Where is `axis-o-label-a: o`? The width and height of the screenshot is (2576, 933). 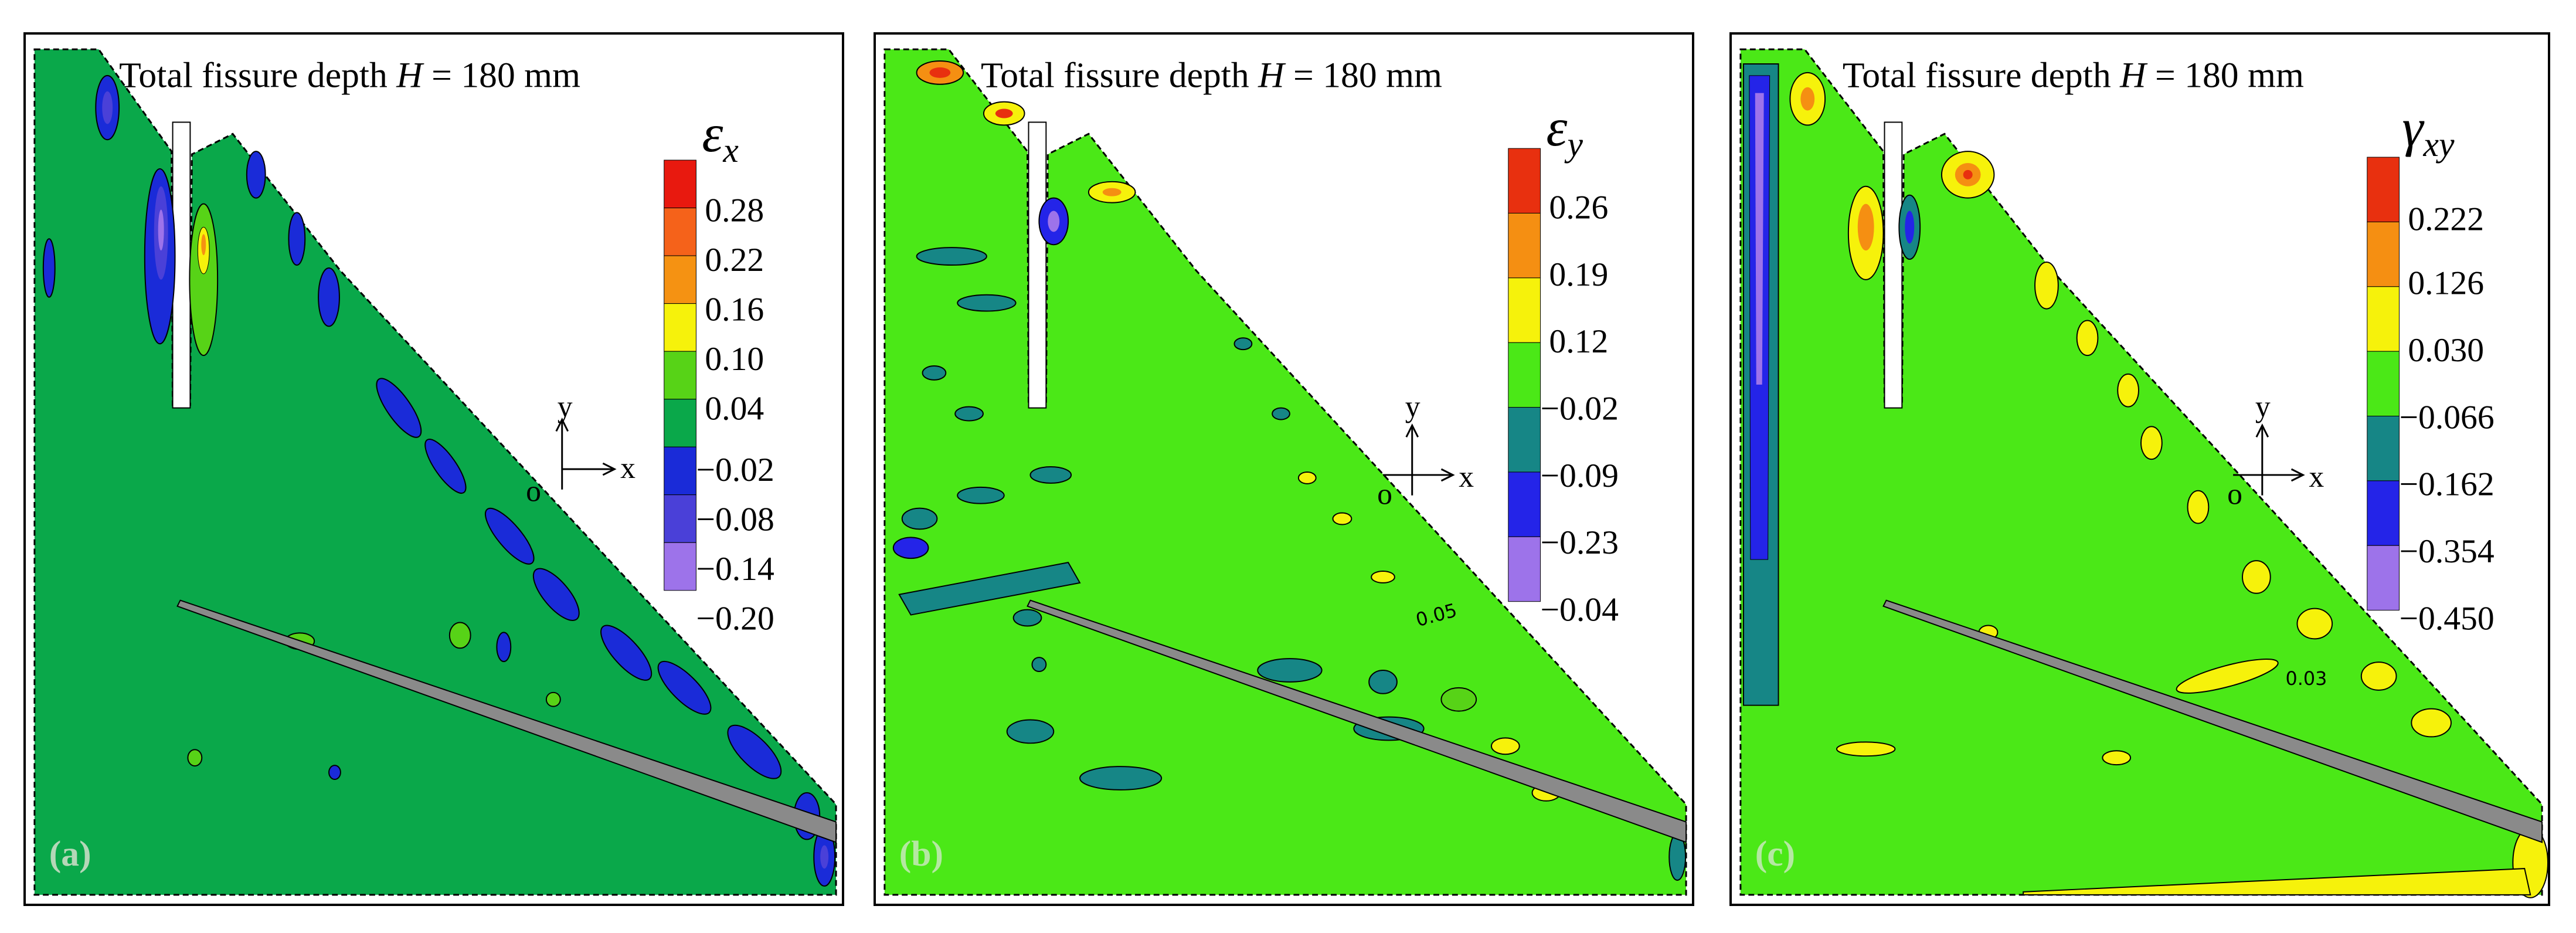
axis-o-label-a: o is located at coordinates (534, 491).